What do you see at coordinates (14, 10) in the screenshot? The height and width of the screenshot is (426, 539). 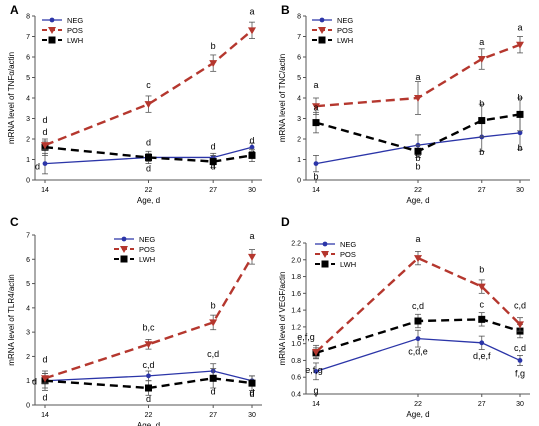 I see `panel-letter: A` at bounding box center [14, 10].